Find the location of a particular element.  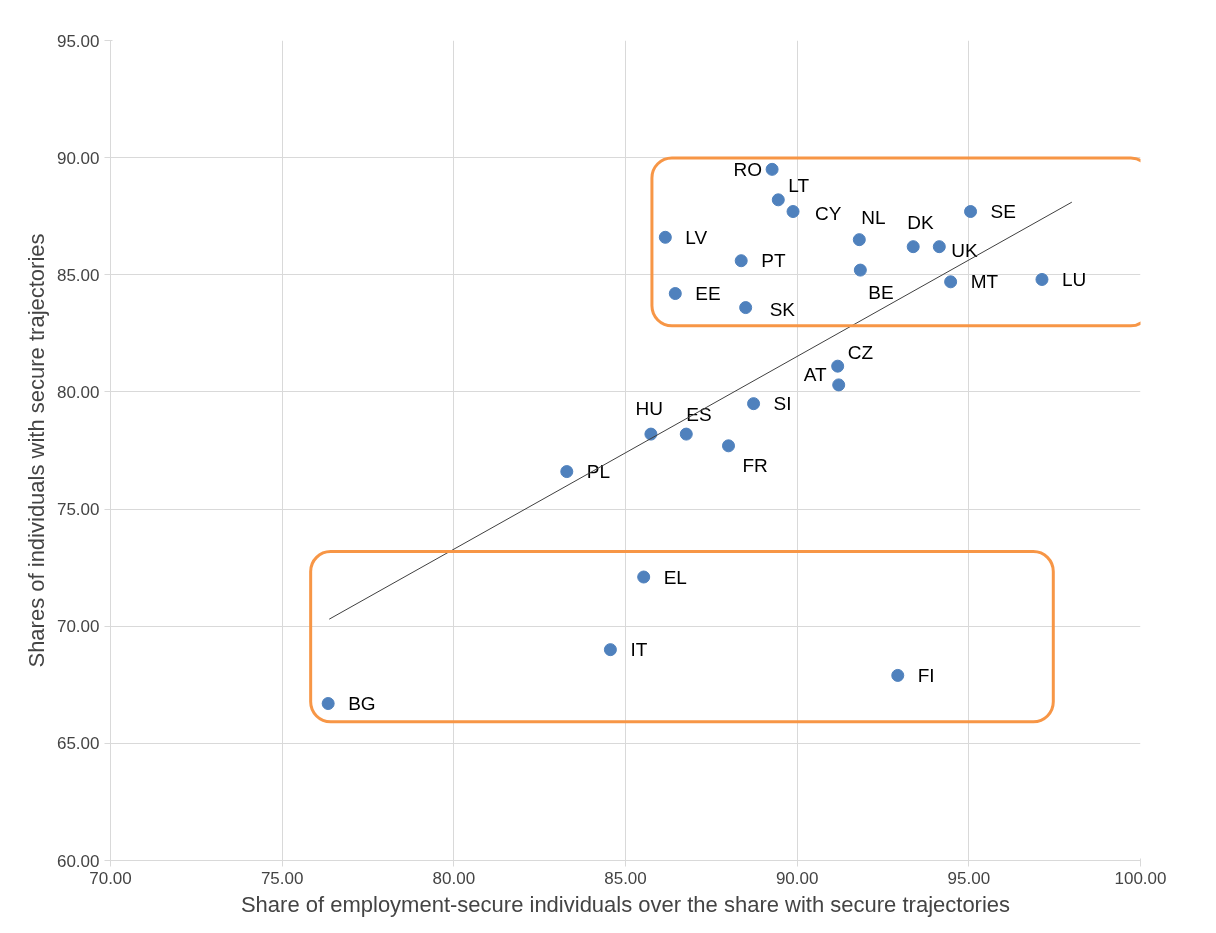

data-label: ES is located at coordinates (699, 414).